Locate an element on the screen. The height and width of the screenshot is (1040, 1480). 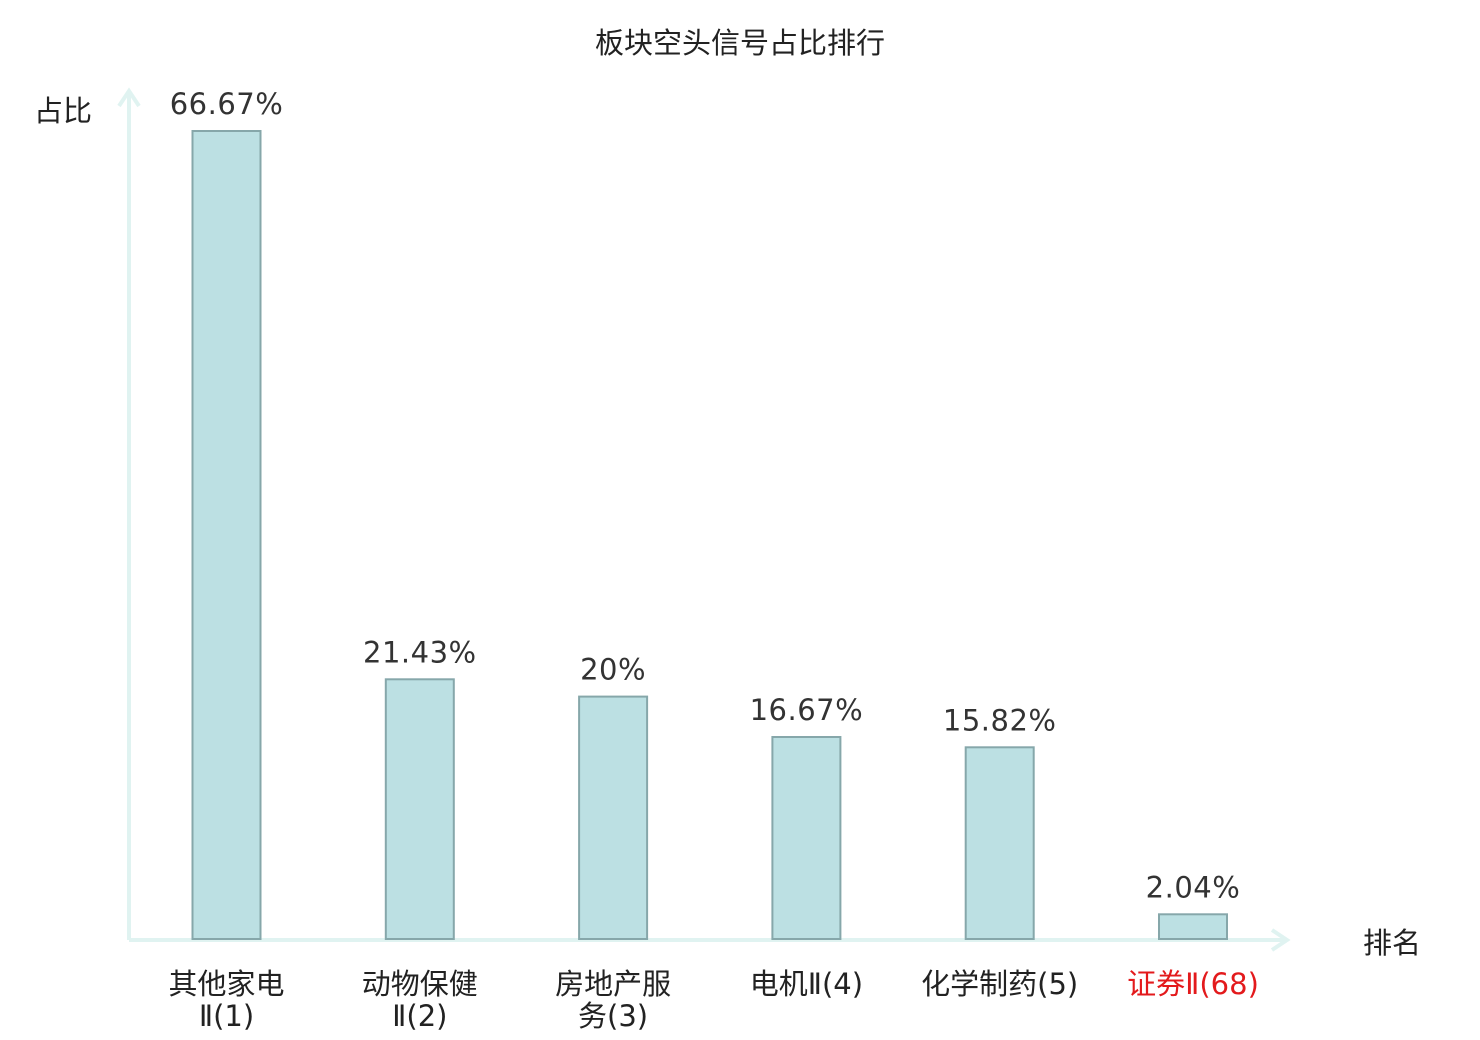
category-label-4: 电机Ⅱ(4) is located at coordinates (806, 984).